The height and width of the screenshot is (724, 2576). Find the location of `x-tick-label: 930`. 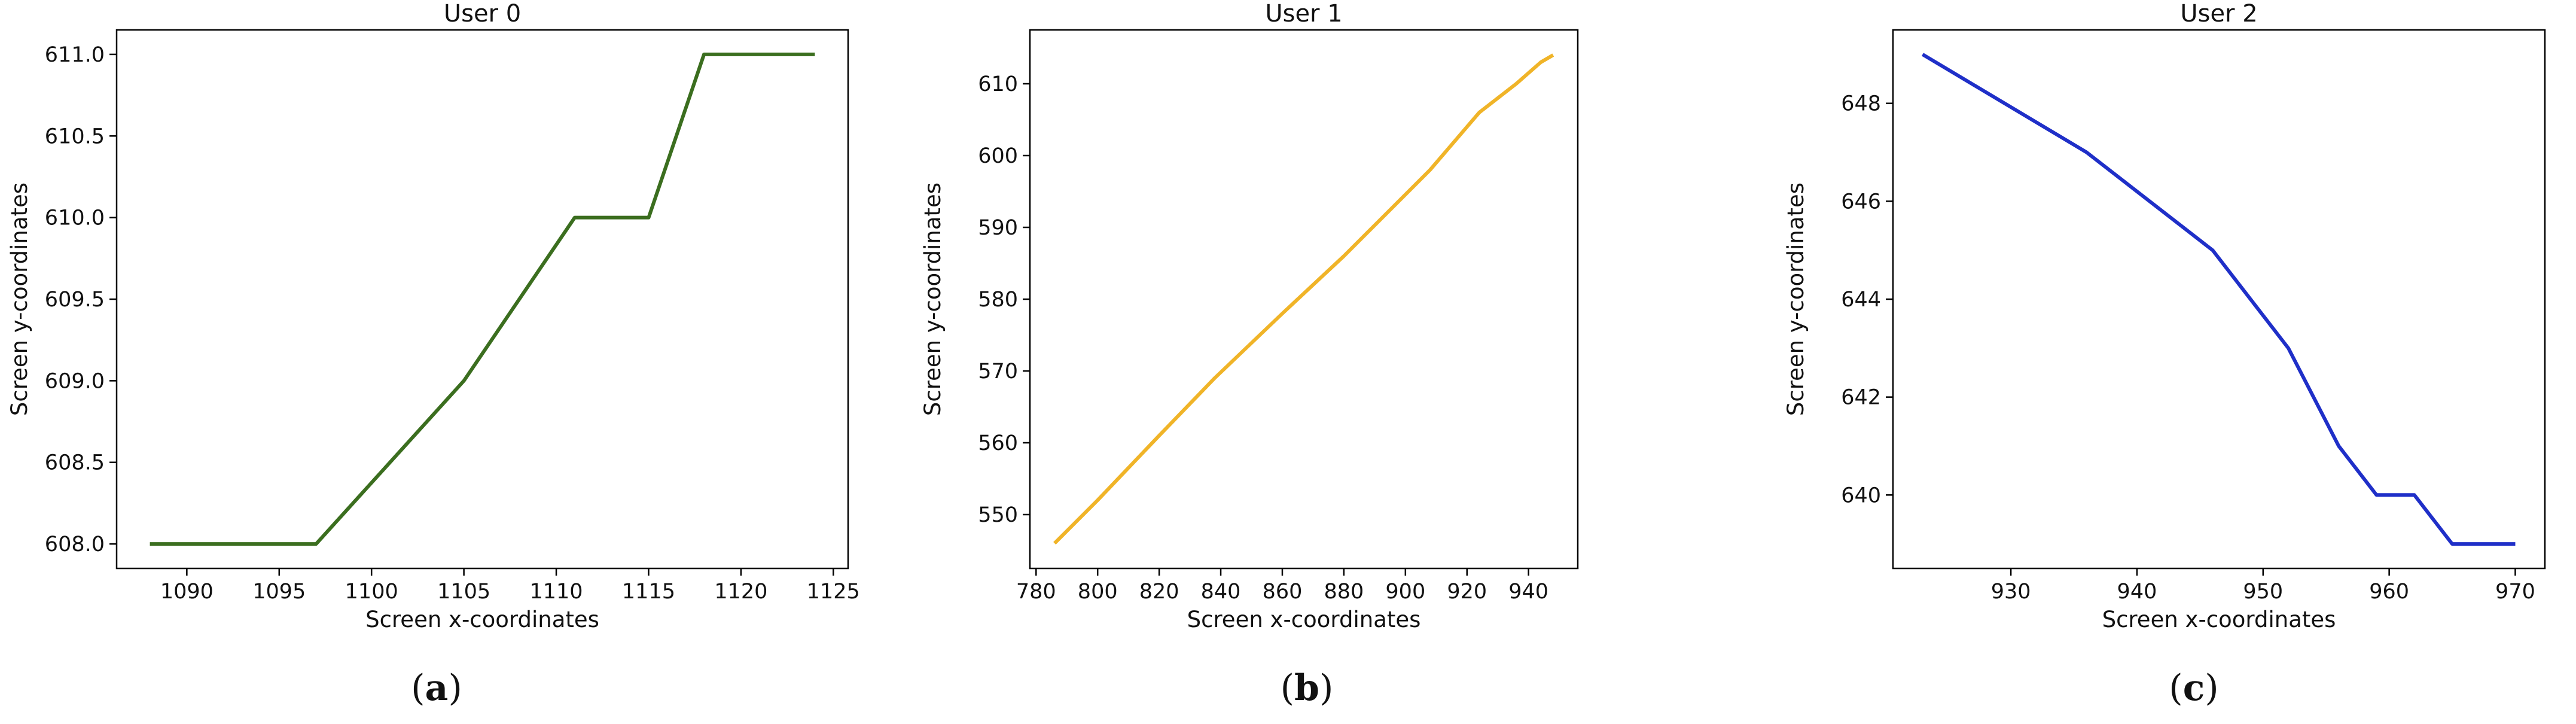

x-tick-label: 930 is located at coordinates (2011, 592).